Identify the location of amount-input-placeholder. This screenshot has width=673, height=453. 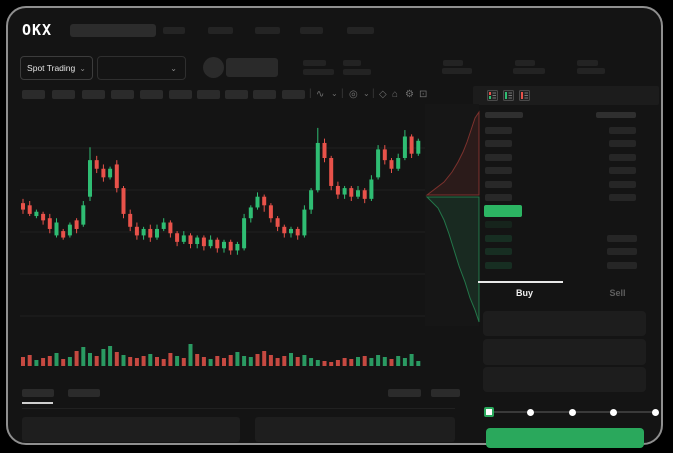
(564, 352).